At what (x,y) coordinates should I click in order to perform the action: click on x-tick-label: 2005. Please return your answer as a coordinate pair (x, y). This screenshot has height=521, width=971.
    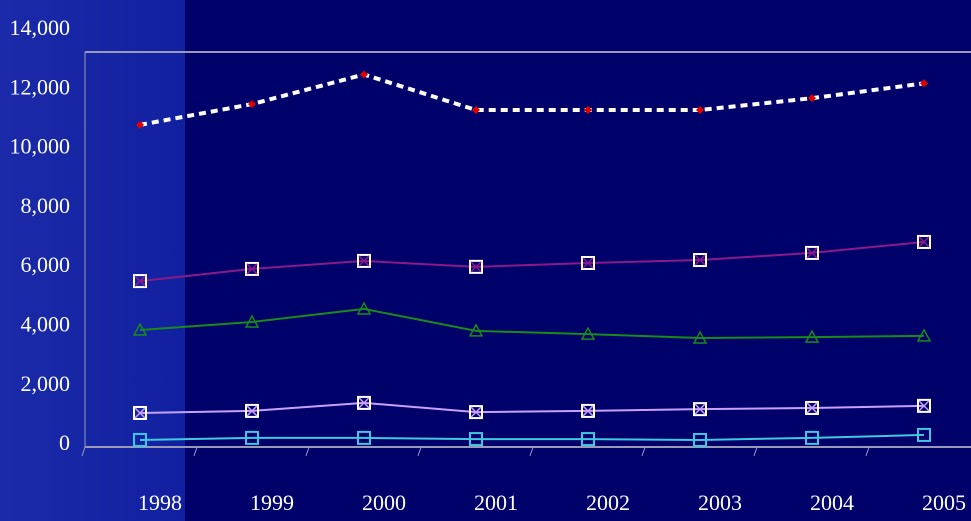
    Looking at the image, I should click on (944, 502).